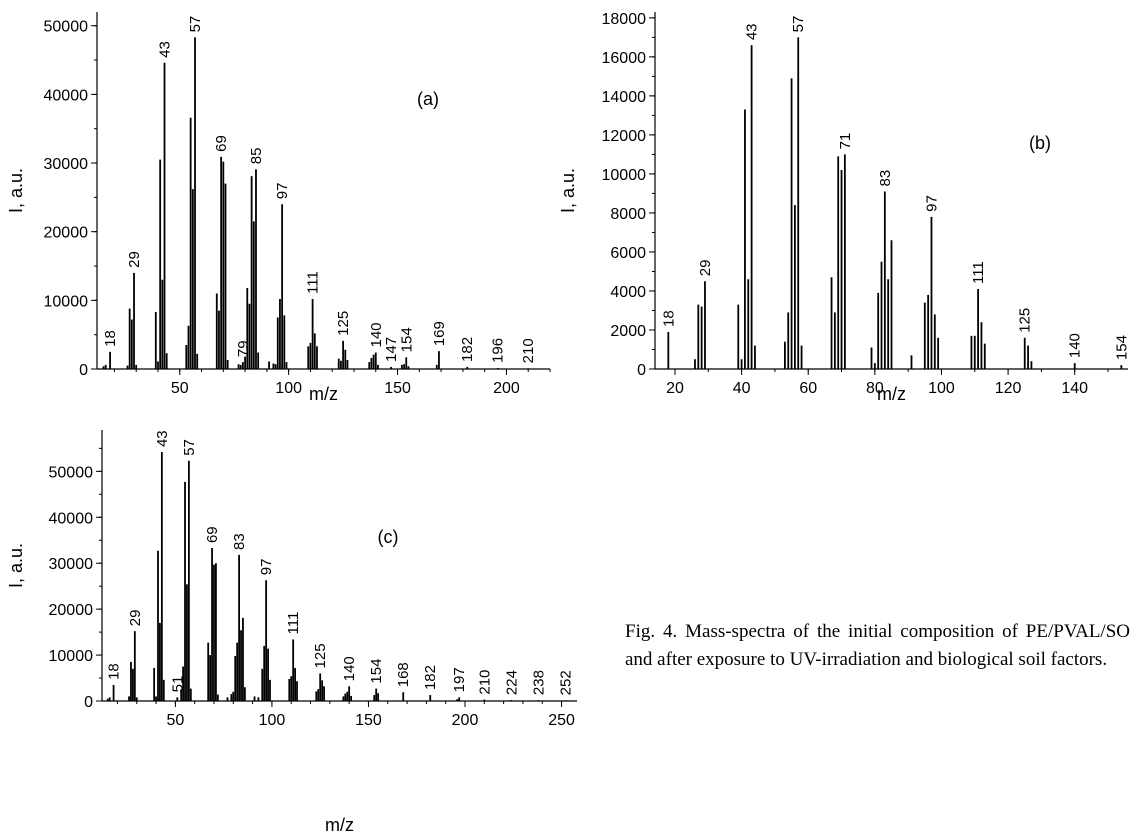 The height and width of the screenshot is (839, 1136). What do you see at coordinates (403, 674) in the screenshot?
I see `peak-label: 168` at bounding box center [403, 674].